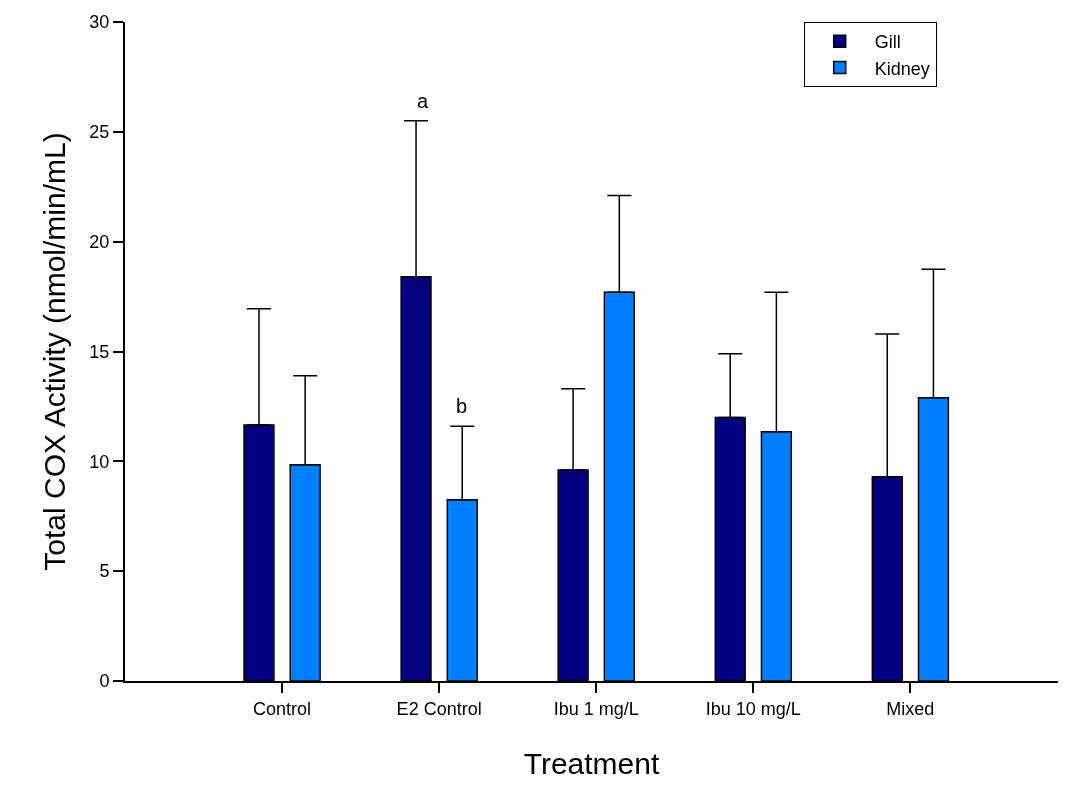  Describe the element at coordinates (596, 708) in the screenshot. I see `x-tick-label: Ibu 1 mg/L` at that location.